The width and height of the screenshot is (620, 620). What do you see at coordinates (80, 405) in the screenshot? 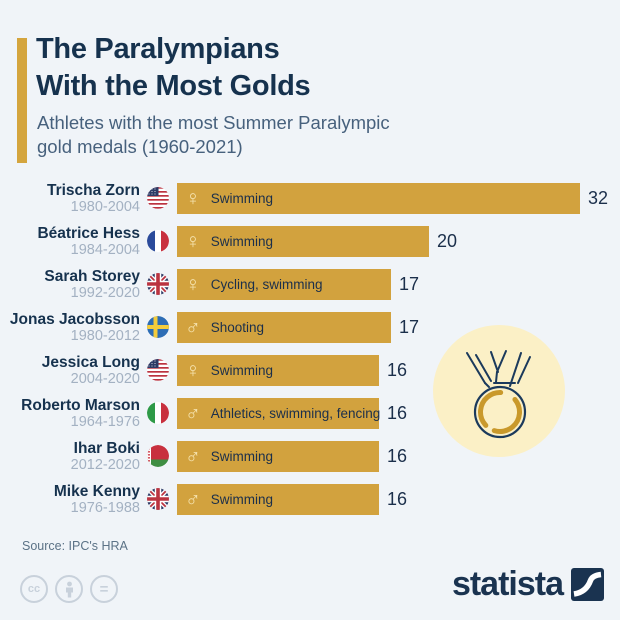
I see `athlete-name: Roberto Marson` at bounding box center [80, 405].